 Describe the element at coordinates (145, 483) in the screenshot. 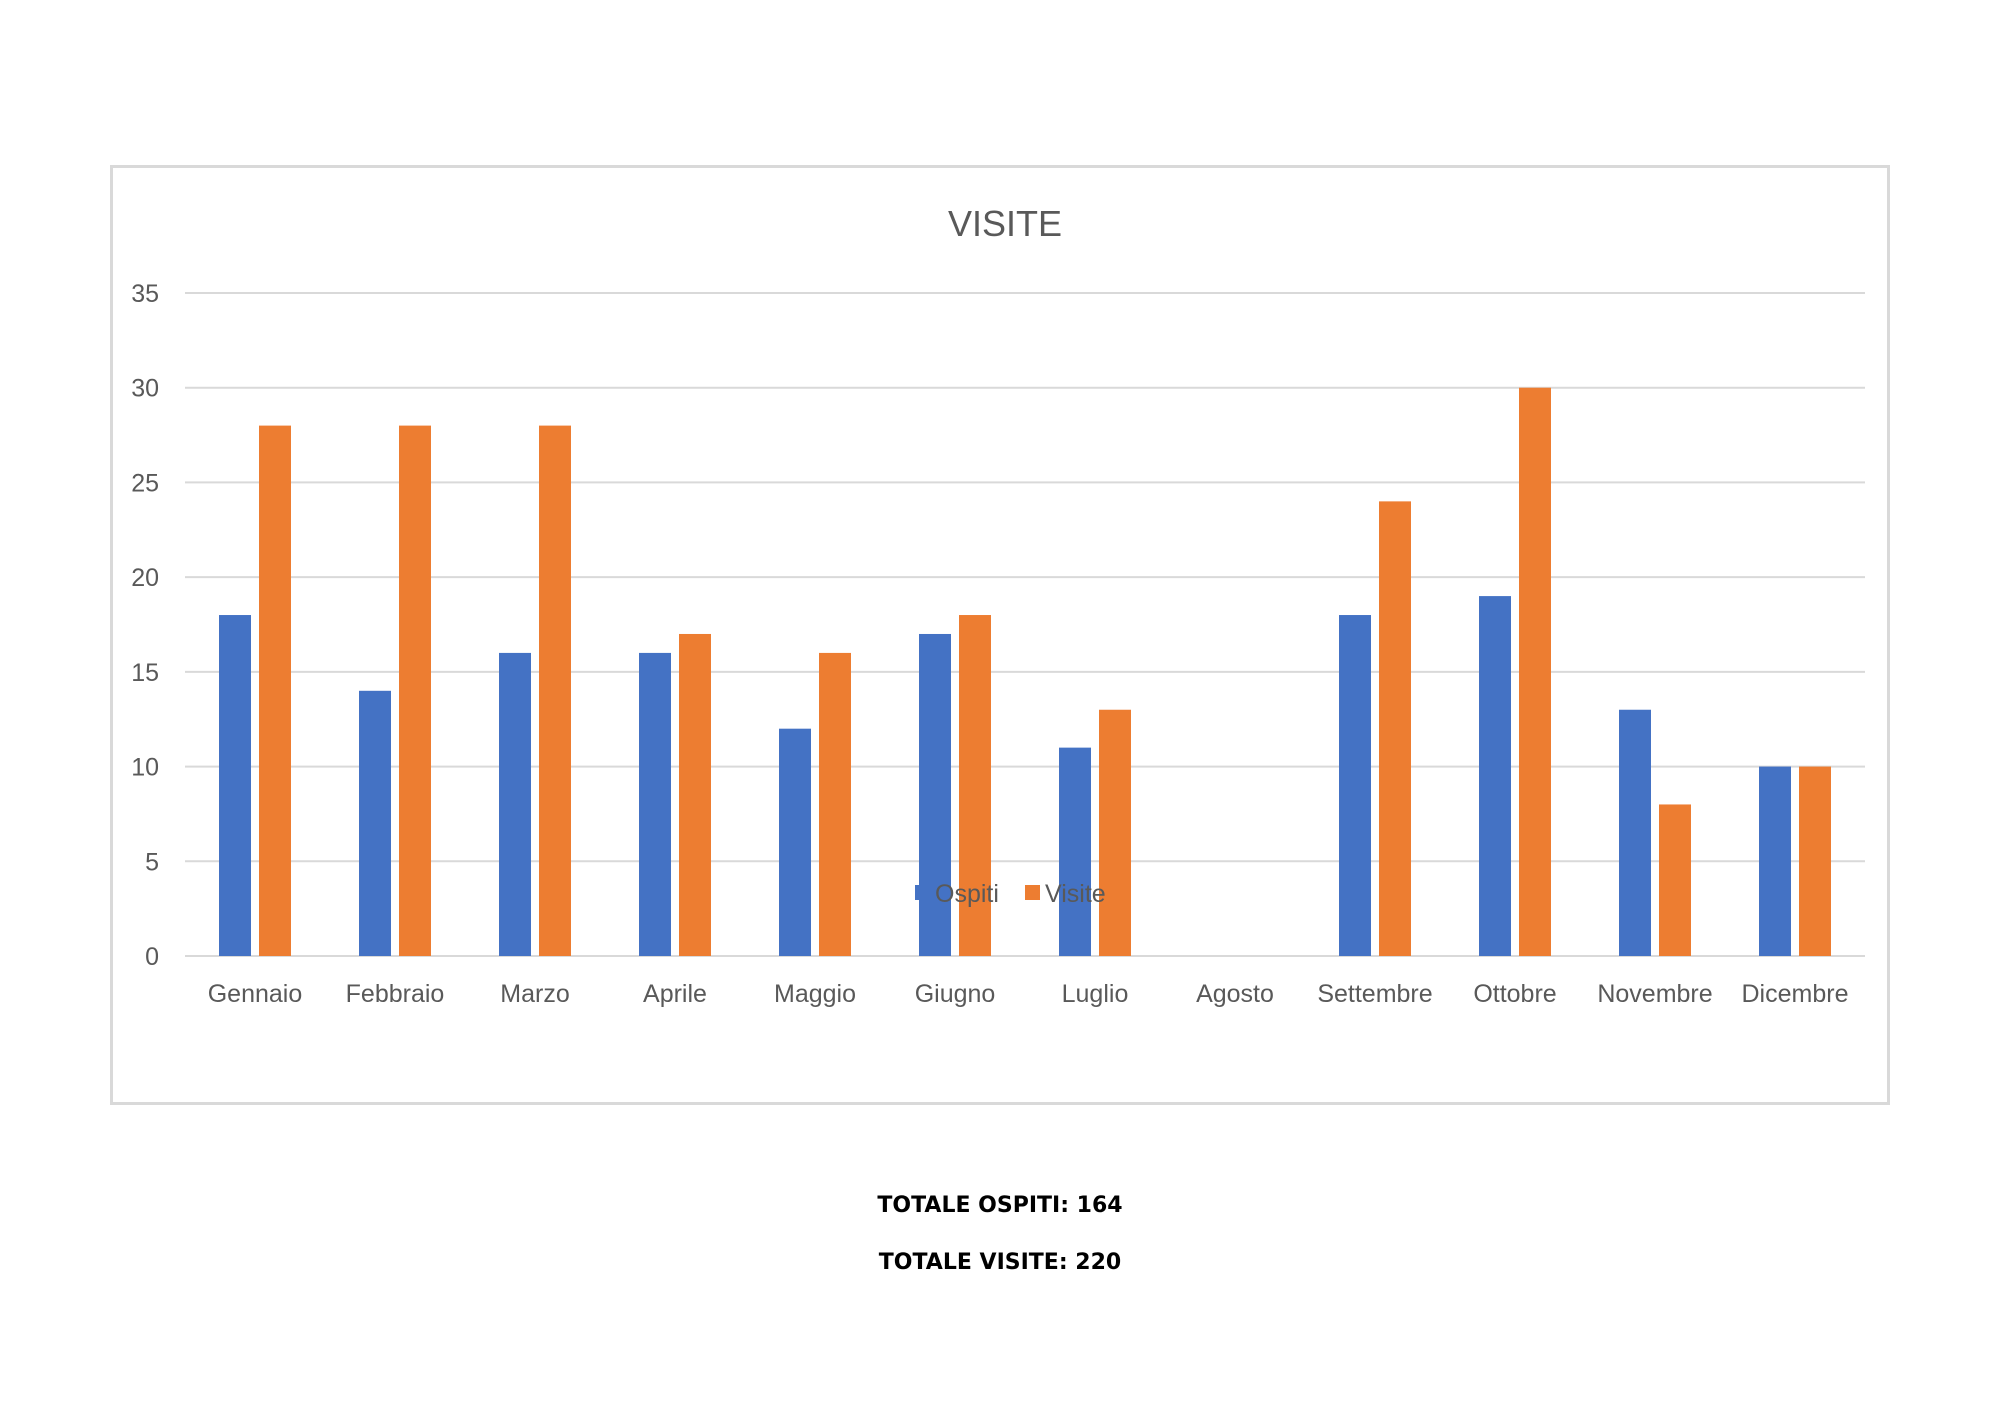

I see `y-tick-label: 25` at that location.